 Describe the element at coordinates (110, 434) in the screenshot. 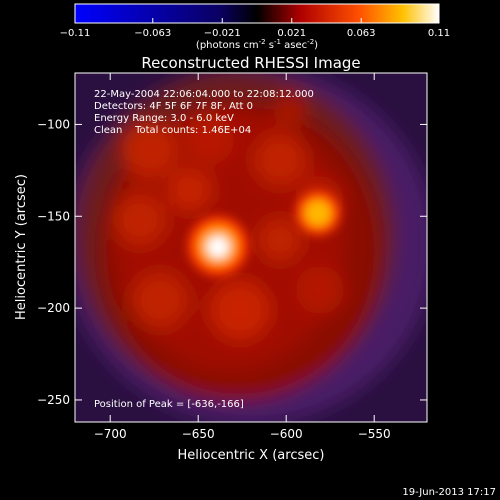

I see `x-tick-label: −700` at that location.